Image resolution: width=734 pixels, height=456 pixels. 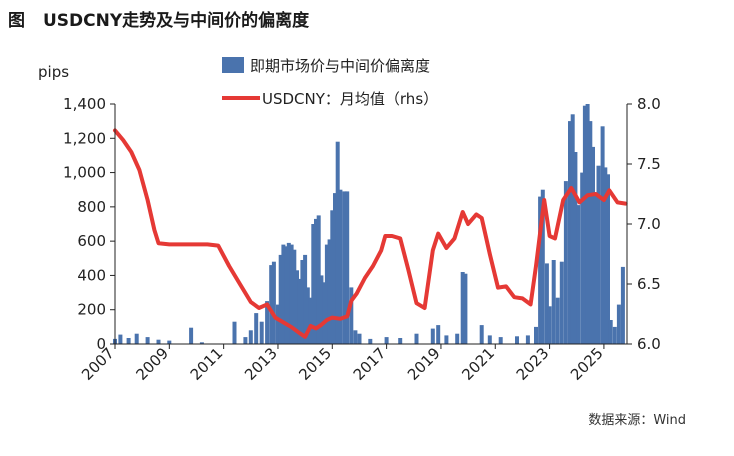 What do you see at coordinates (478, 364) in the screenshot?
I see `x-tick-label: 2021` at bounding box center [478, 364].